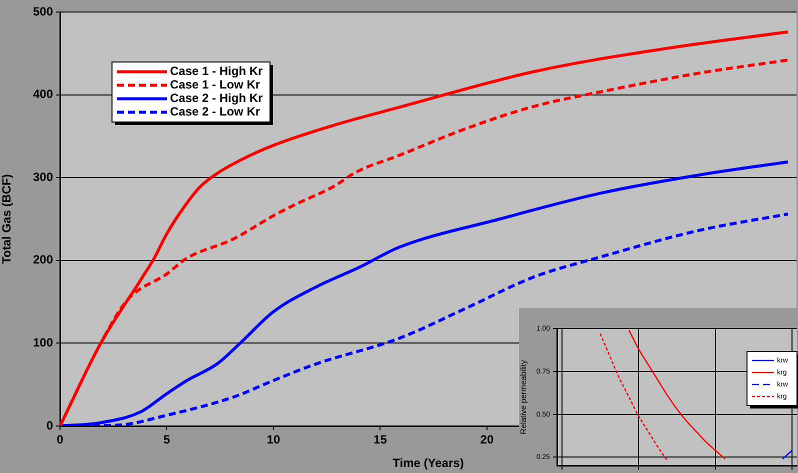  I want to click on legend-label: Case 2 - Low Kr, so click(215, 111).